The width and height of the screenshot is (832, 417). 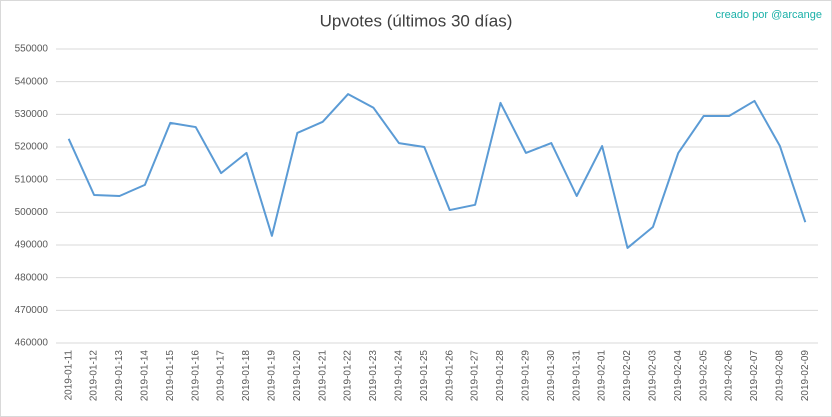 What do you see at coordinates (526, 376) in the screenshot?
I see `x-tick-label: 2019-01-29` at bounding box center [526, 376].